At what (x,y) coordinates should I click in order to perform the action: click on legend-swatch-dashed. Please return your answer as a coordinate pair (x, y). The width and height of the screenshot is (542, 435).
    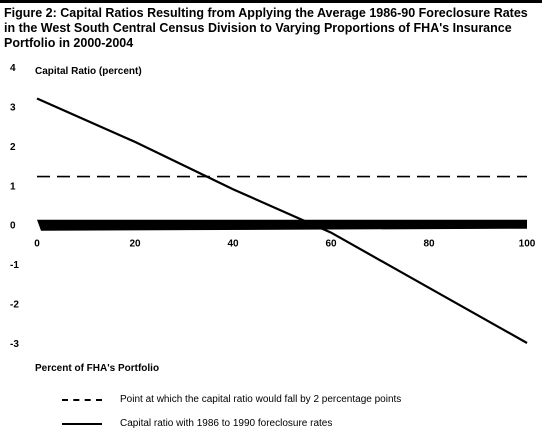
    Looking at the image, I should click on (82, 399).